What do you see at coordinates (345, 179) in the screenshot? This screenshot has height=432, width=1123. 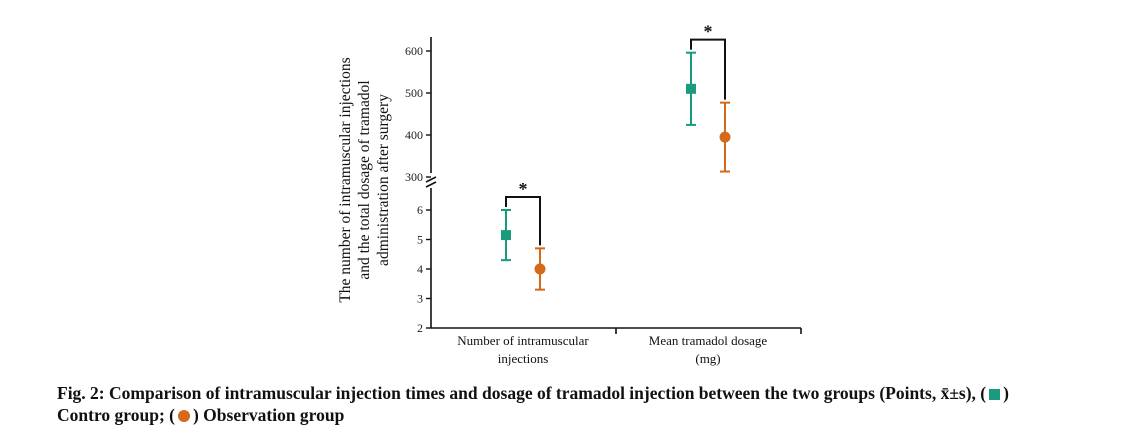 I see `y-axis-label-line: The number of intramuscular injections` at bounding box center [345, 179].